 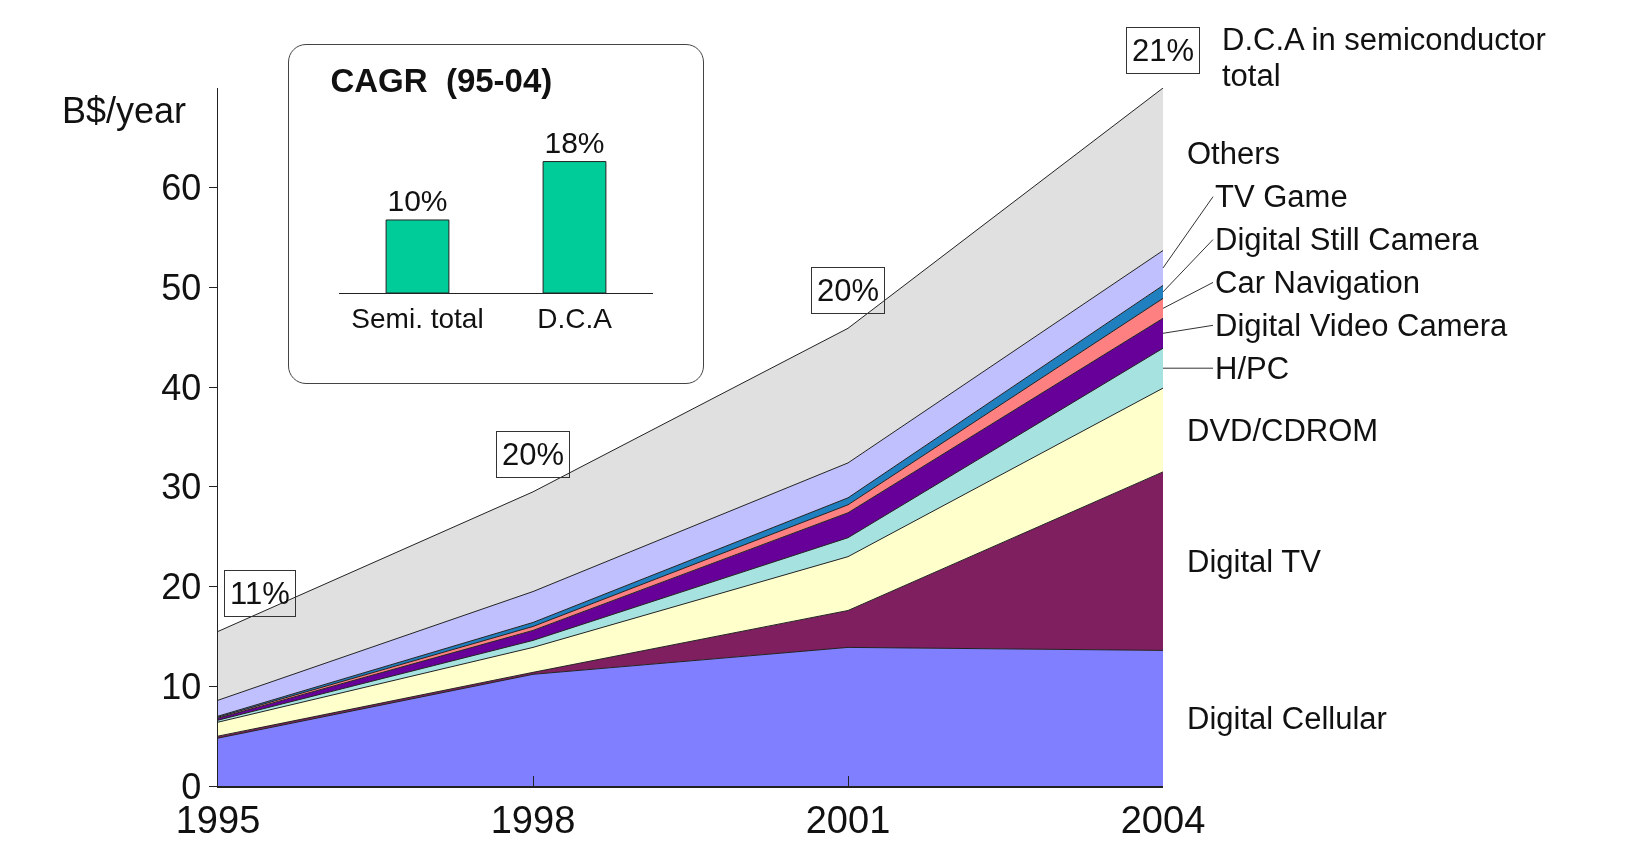 What do you see at coordinates (1163, 820) in the screenshot?
I see `x-tick-label: 2004` at bounding box center [1163, 820].